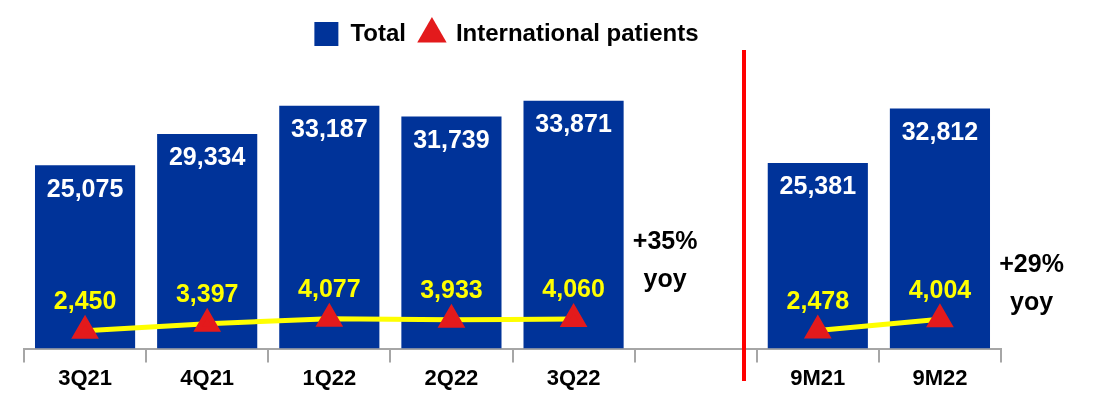  Describe the element at coordinates (451, 138) in the screenshot. I see `data-label: 31,739` at that location.